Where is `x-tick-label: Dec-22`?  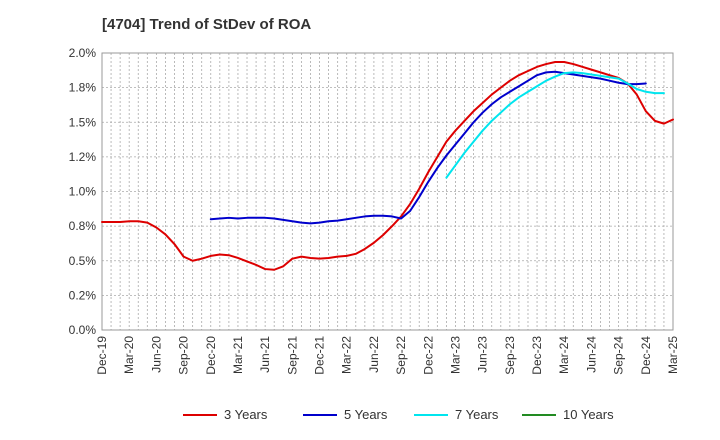
x-tick-label: Dec-22 is located at coordinates (428, 355).